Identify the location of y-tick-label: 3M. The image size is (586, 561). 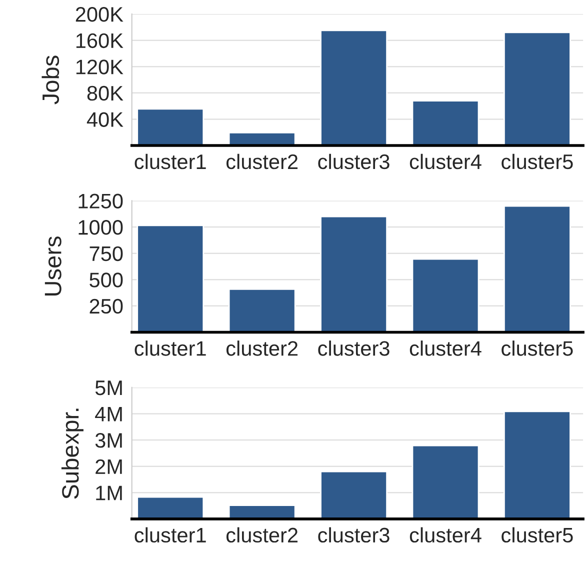
(108, 440).